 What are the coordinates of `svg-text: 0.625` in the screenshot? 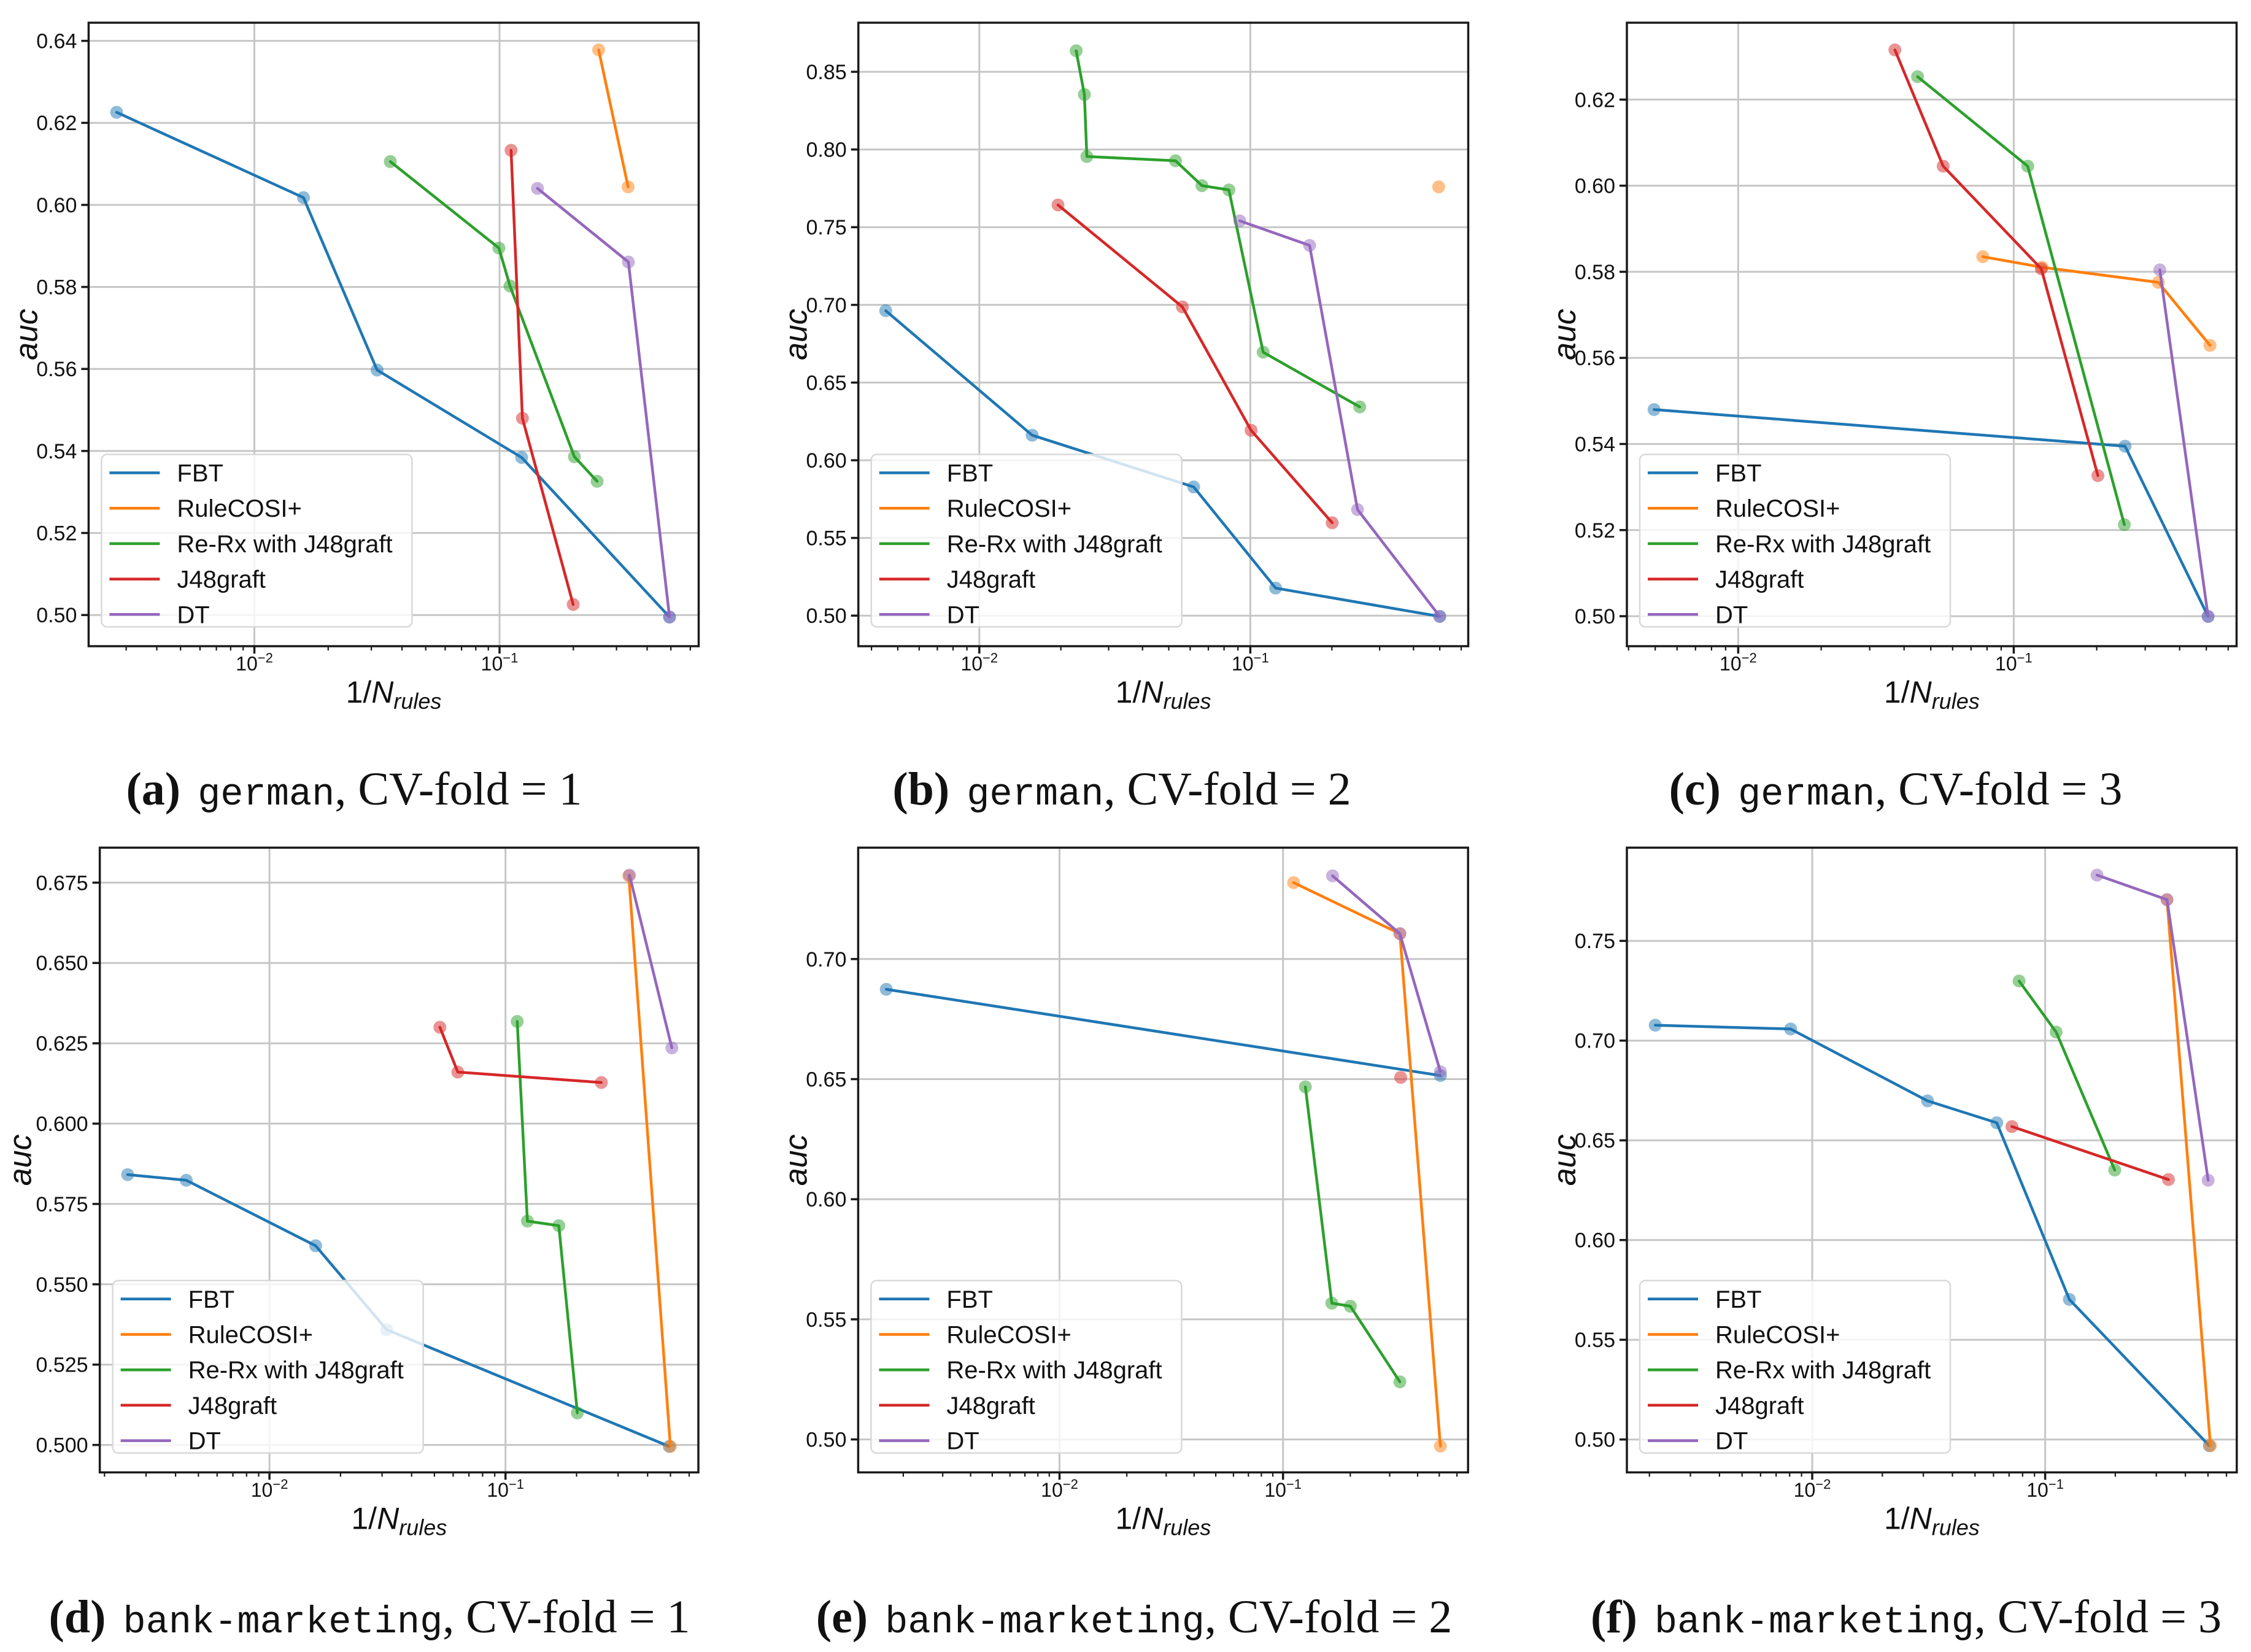 It's located at (62, 1044).